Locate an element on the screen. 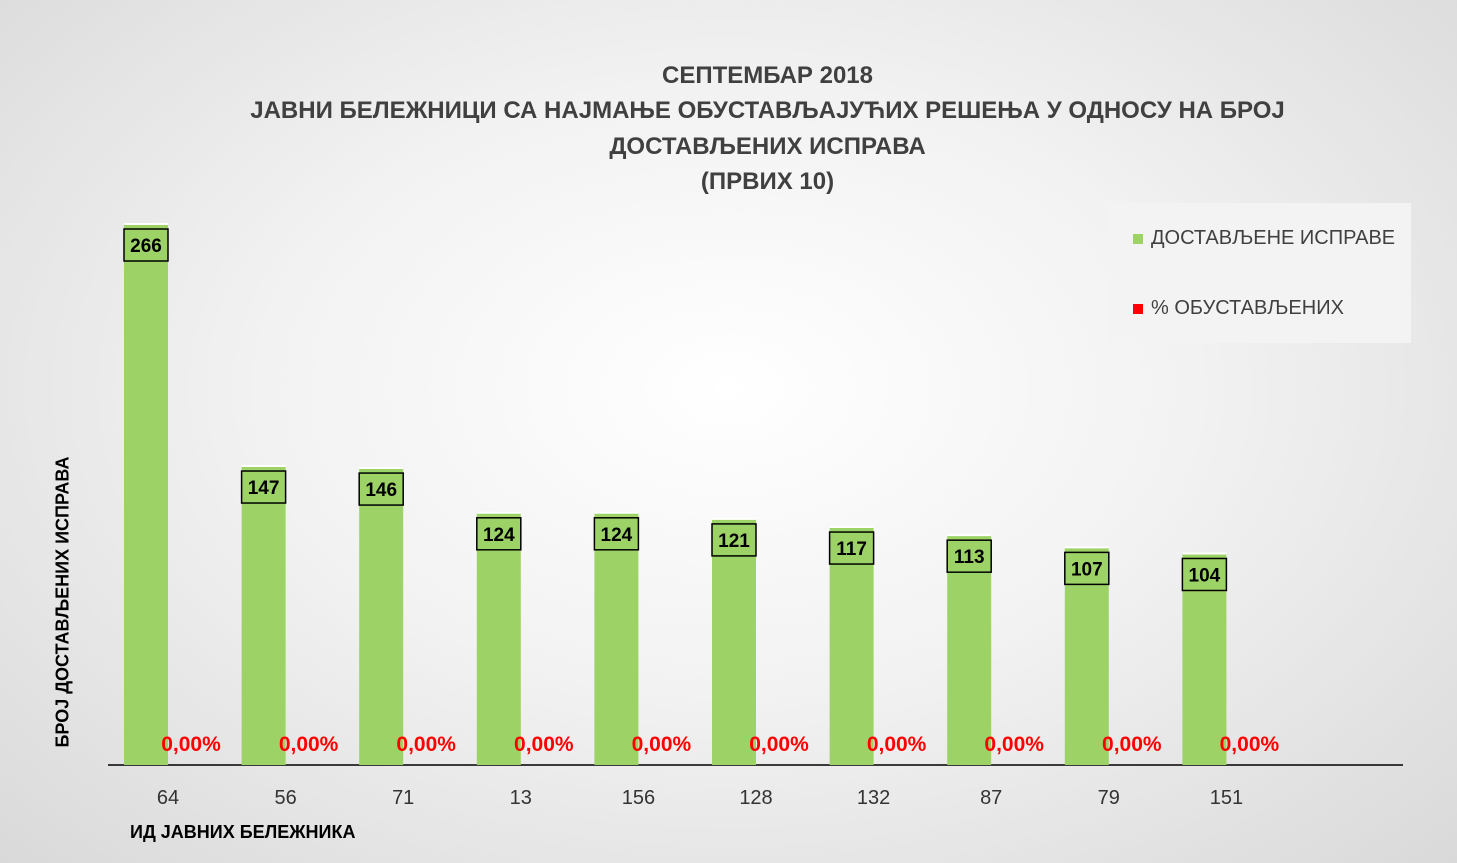 This screenshot has width=1457, height=863. percent-label-79: 0,00% is located at coordinates (1132, 744).